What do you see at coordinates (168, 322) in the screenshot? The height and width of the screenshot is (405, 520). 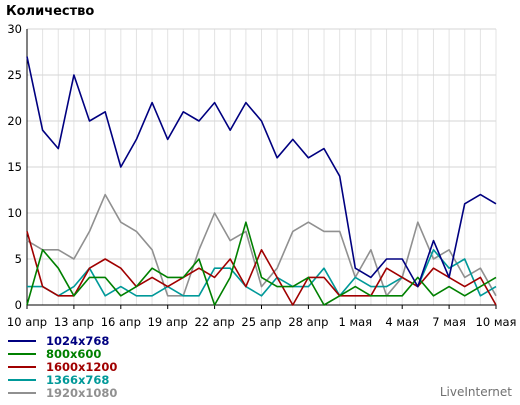 I see `x-tick-label: 19 апр` at bounding box center [168, 322].